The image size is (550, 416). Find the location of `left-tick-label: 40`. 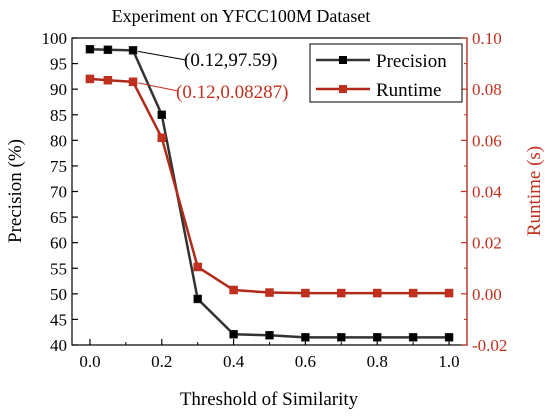

left-tick-label: 40 is located at coordinates (58, 345).